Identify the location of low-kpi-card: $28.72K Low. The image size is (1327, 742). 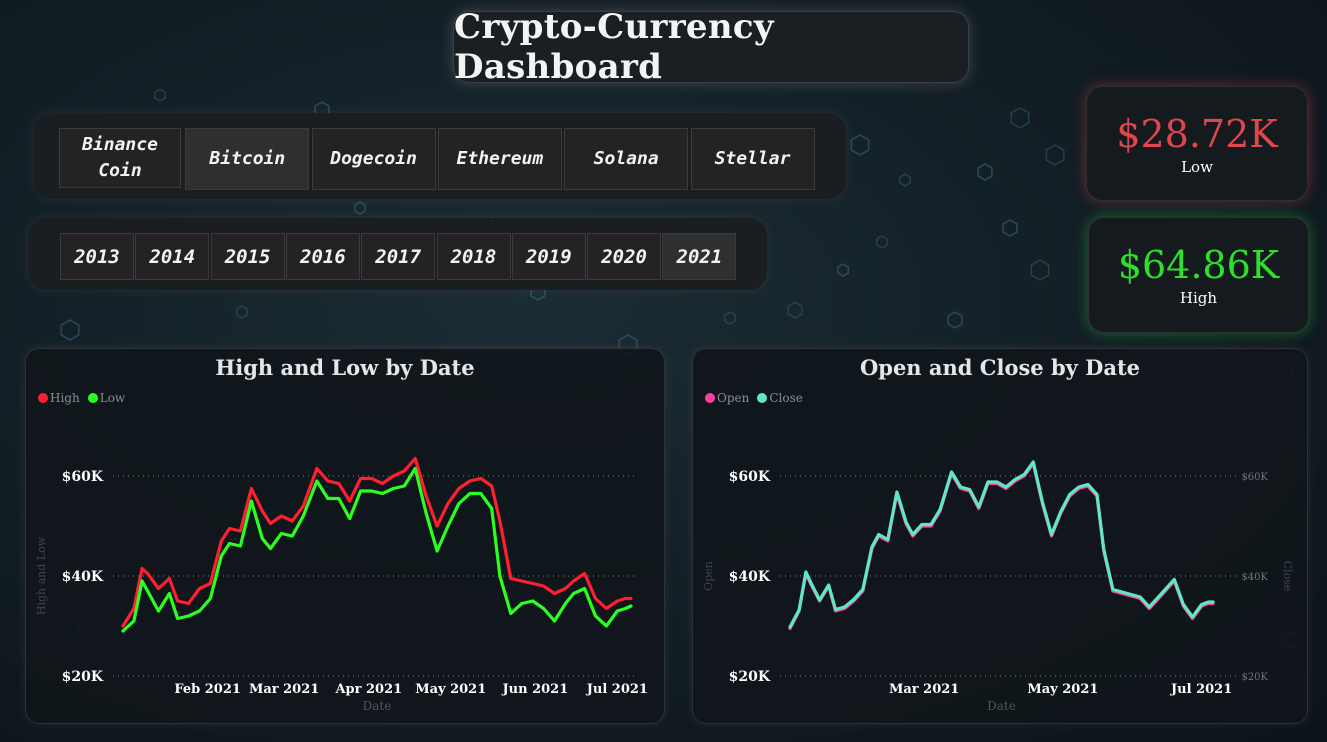
(1197, 143).